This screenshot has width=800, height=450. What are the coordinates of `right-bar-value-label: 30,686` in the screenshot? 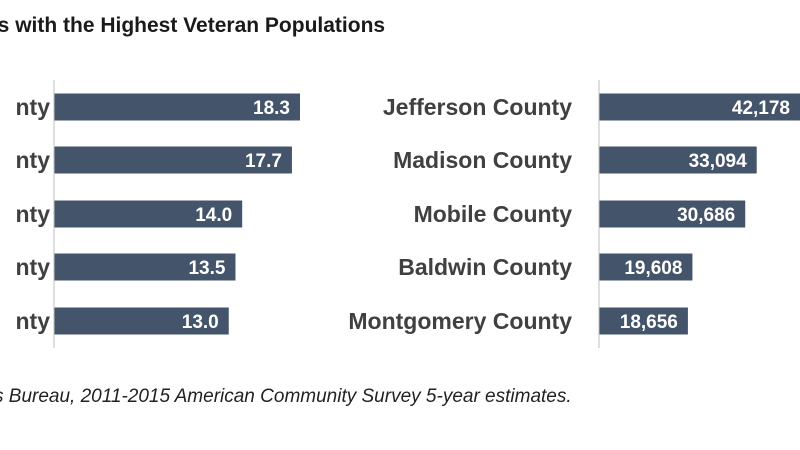 It's located at (706, 215).